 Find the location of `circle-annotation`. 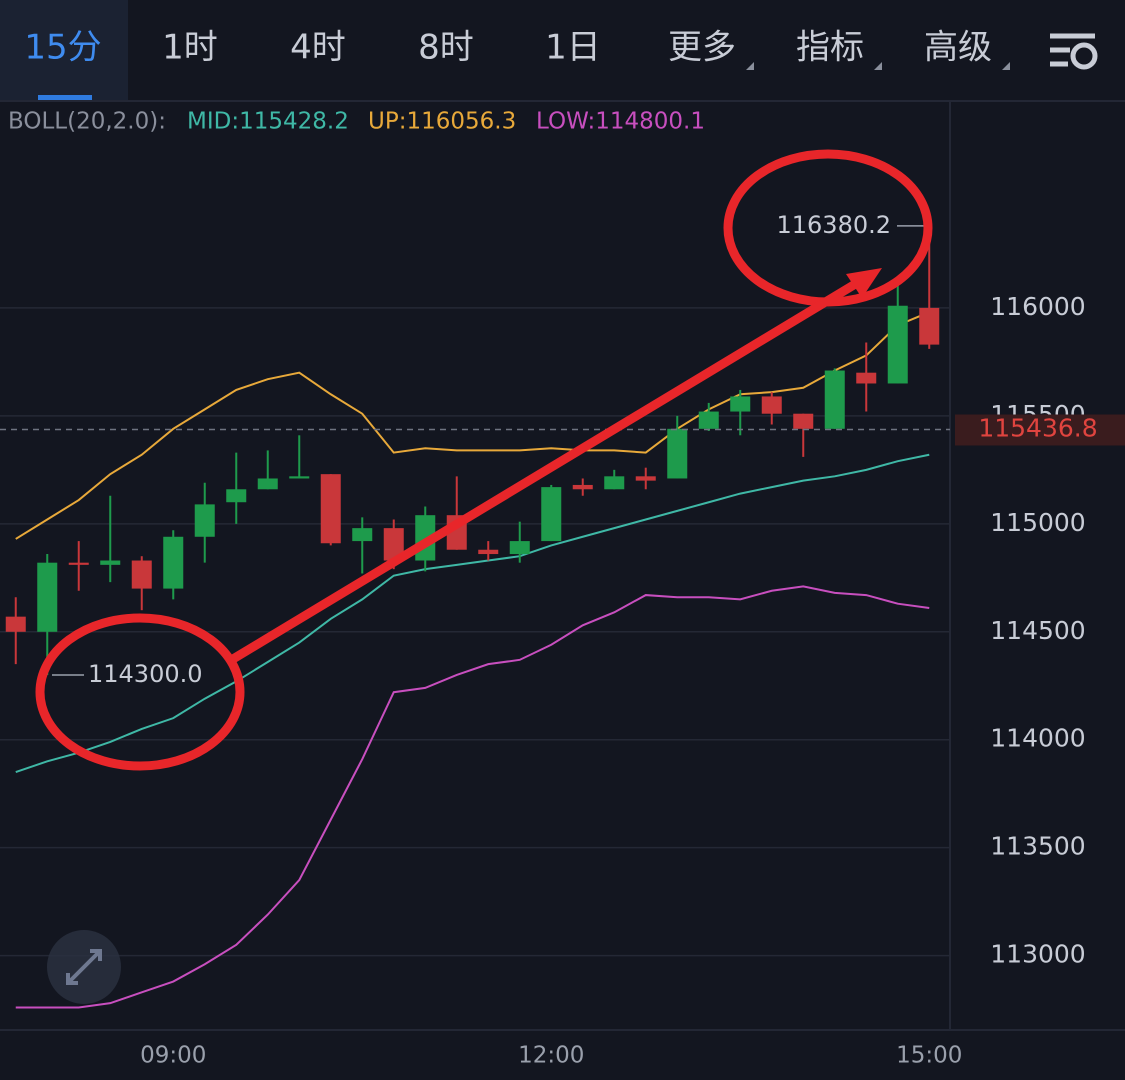

circle-annotation is located at coordinates (140, 692).